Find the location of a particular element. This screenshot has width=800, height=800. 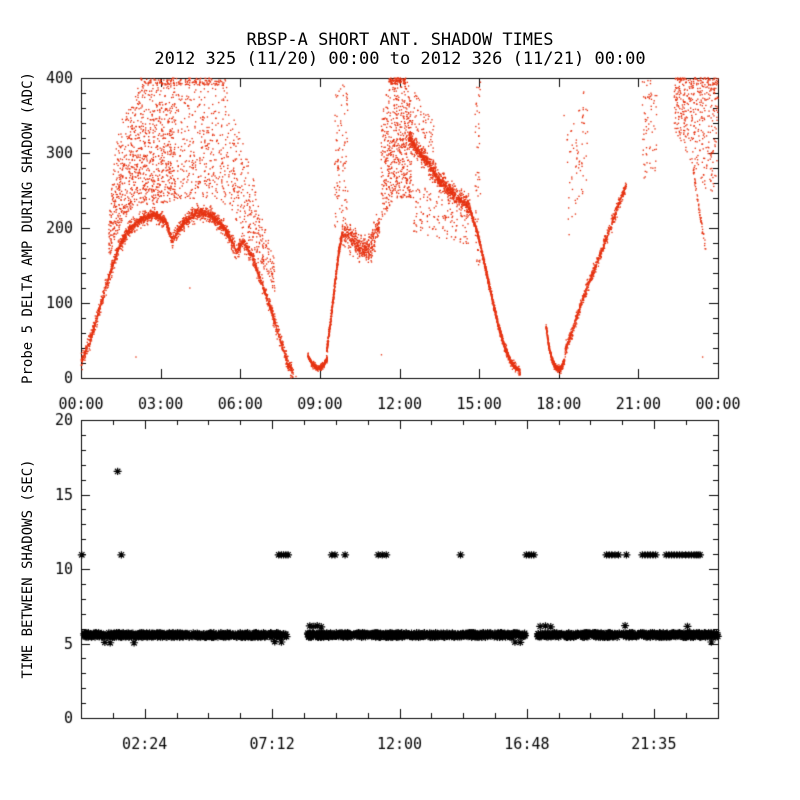

top-y-axis-title: Probe 5 DELTA AMP DURING SHADOW (ADC) is located at coordinates (28, 228).